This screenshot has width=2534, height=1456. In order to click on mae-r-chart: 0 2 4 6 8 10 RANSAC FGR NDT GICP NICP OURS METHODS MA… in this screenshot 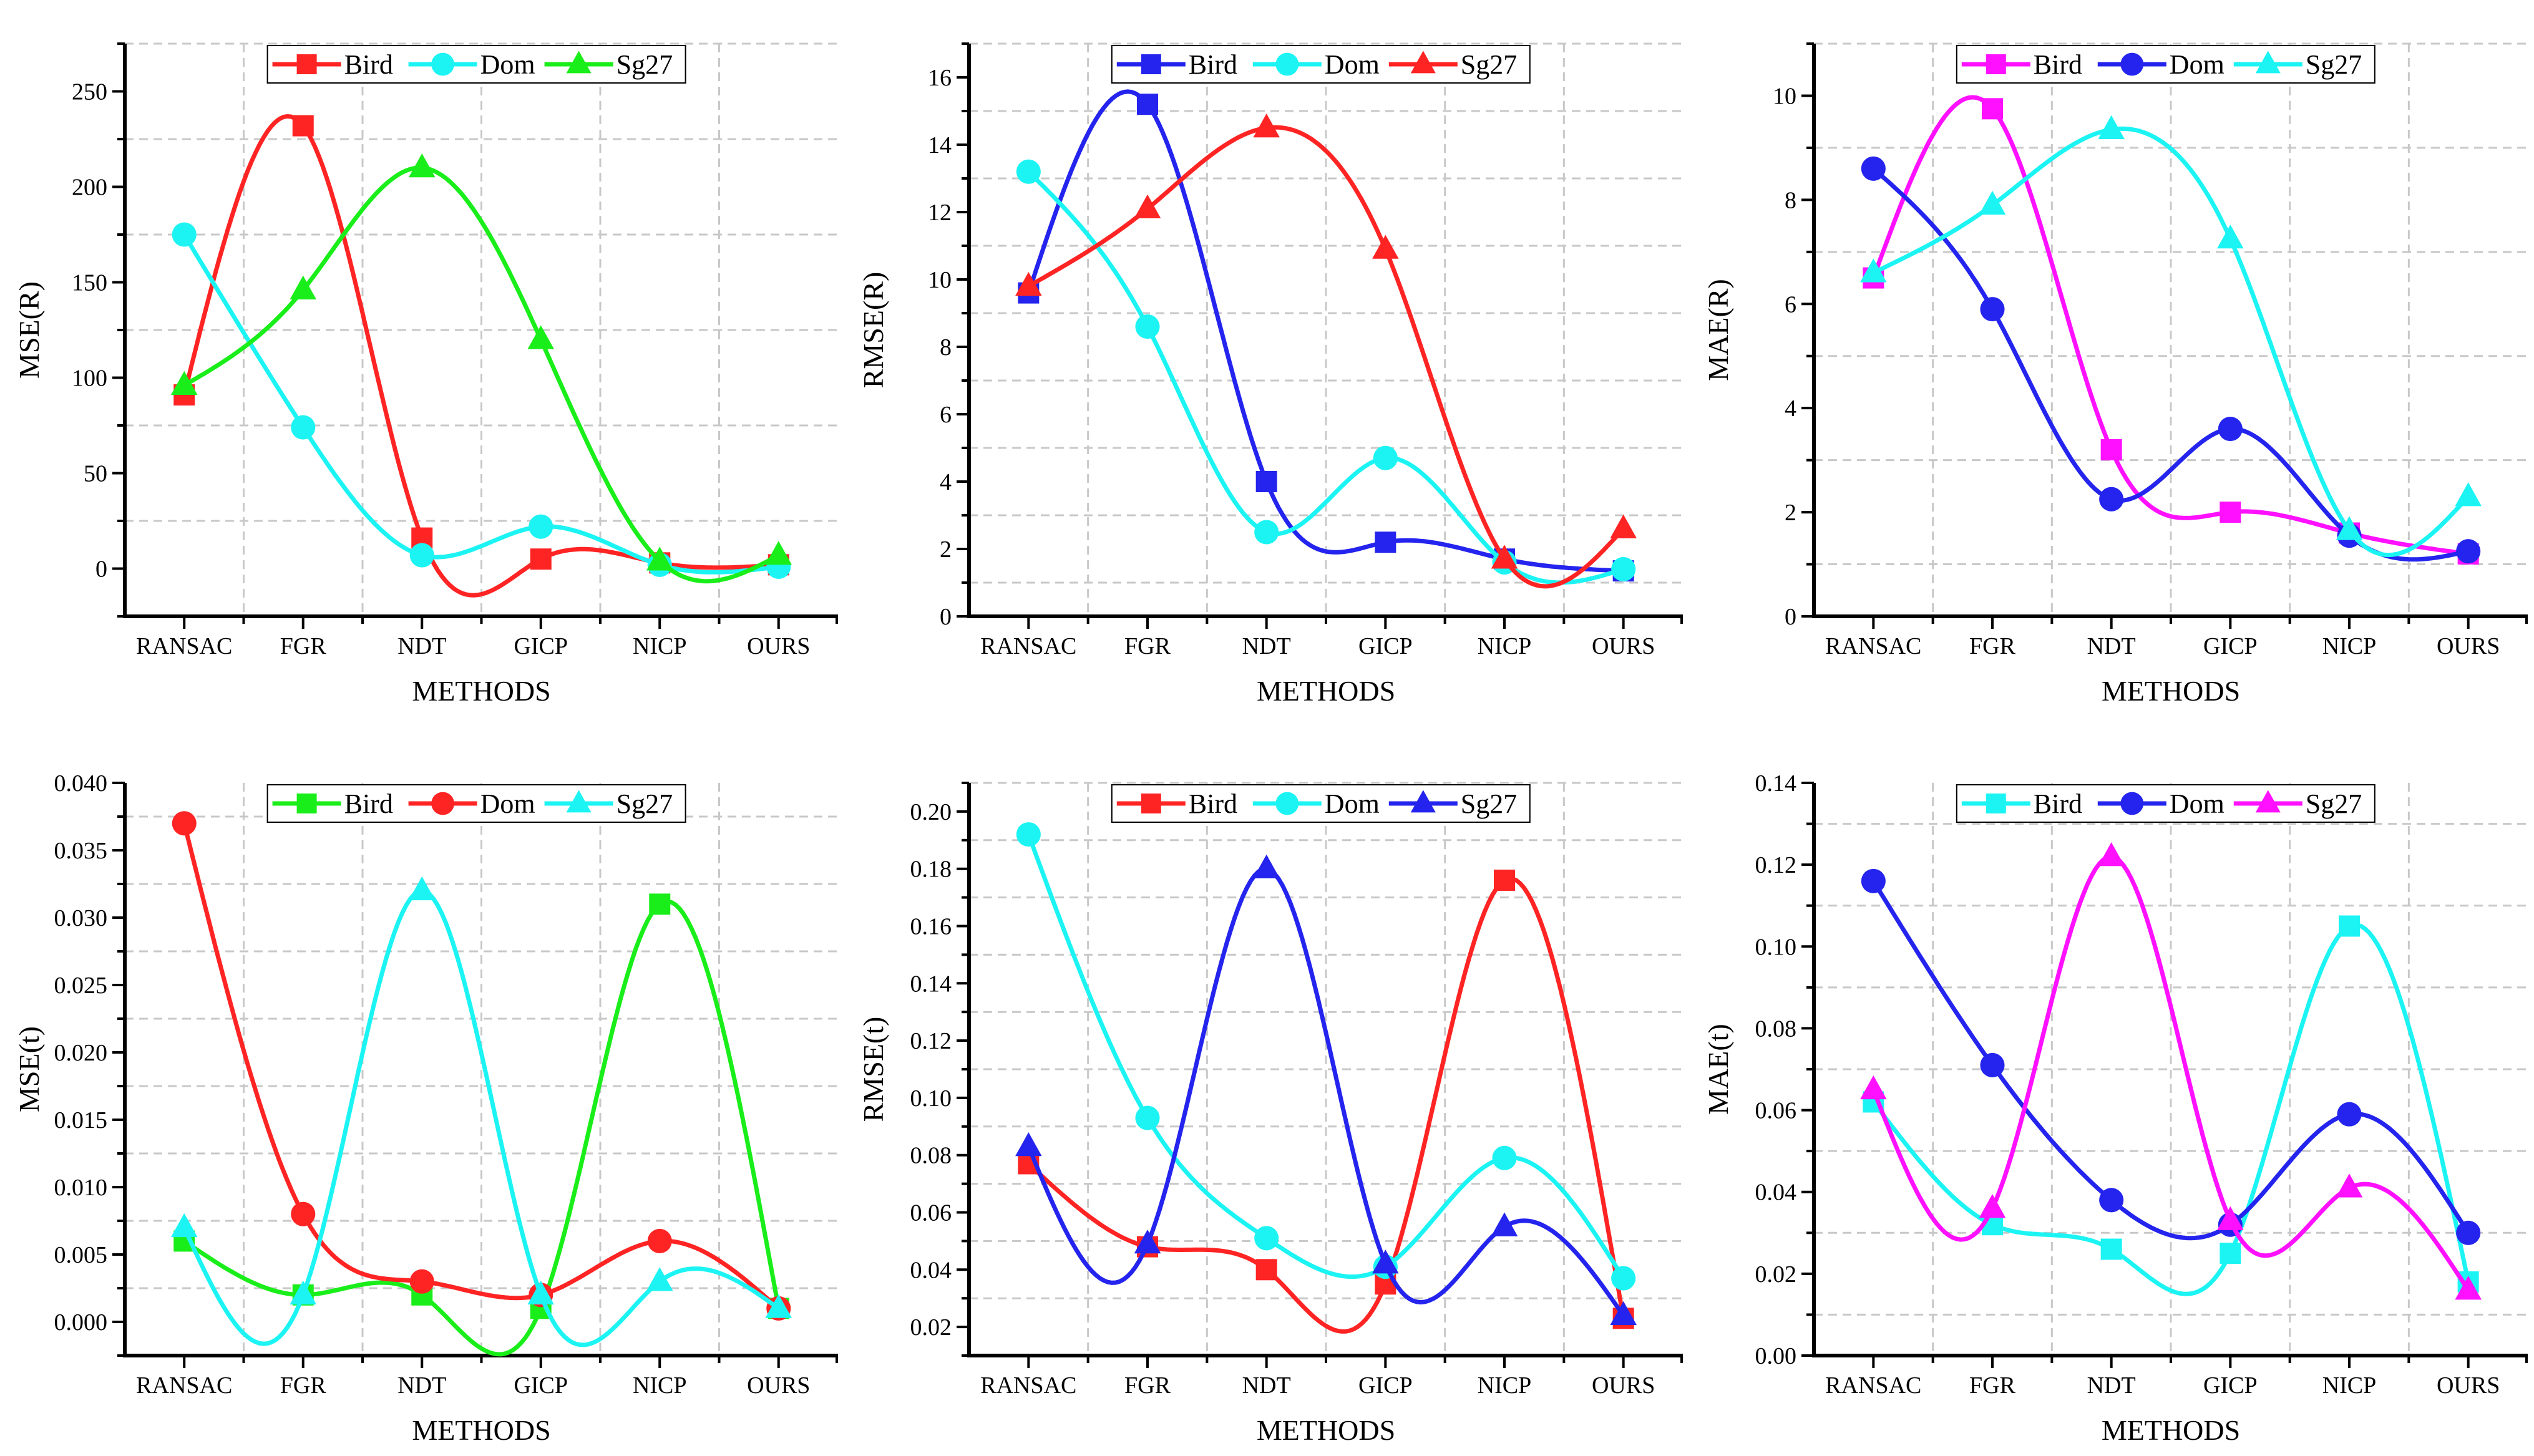, I will do `click(2115, 375)`.